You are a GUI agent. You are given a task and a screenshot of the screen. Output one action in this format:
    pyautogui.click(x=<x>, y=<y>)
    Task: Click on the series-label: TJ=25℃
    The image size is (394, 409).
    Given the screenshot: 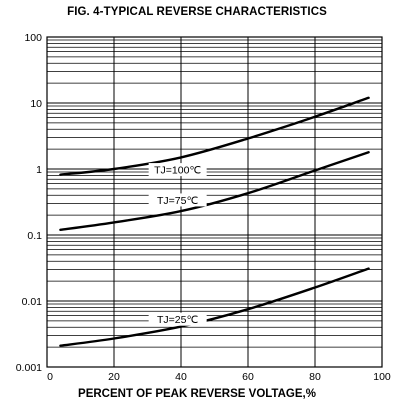 What is the action you would take?
    pyautogui.click(x=177, y=320)
    